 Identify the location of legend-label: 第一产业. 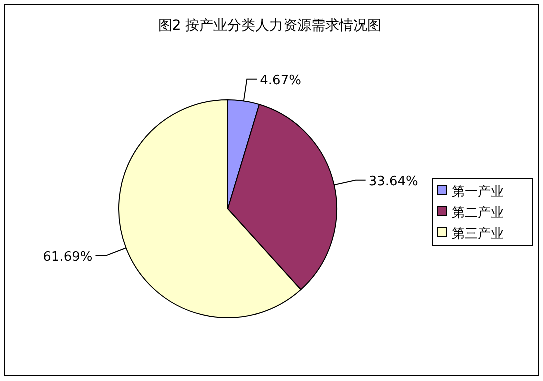
(478, 192).